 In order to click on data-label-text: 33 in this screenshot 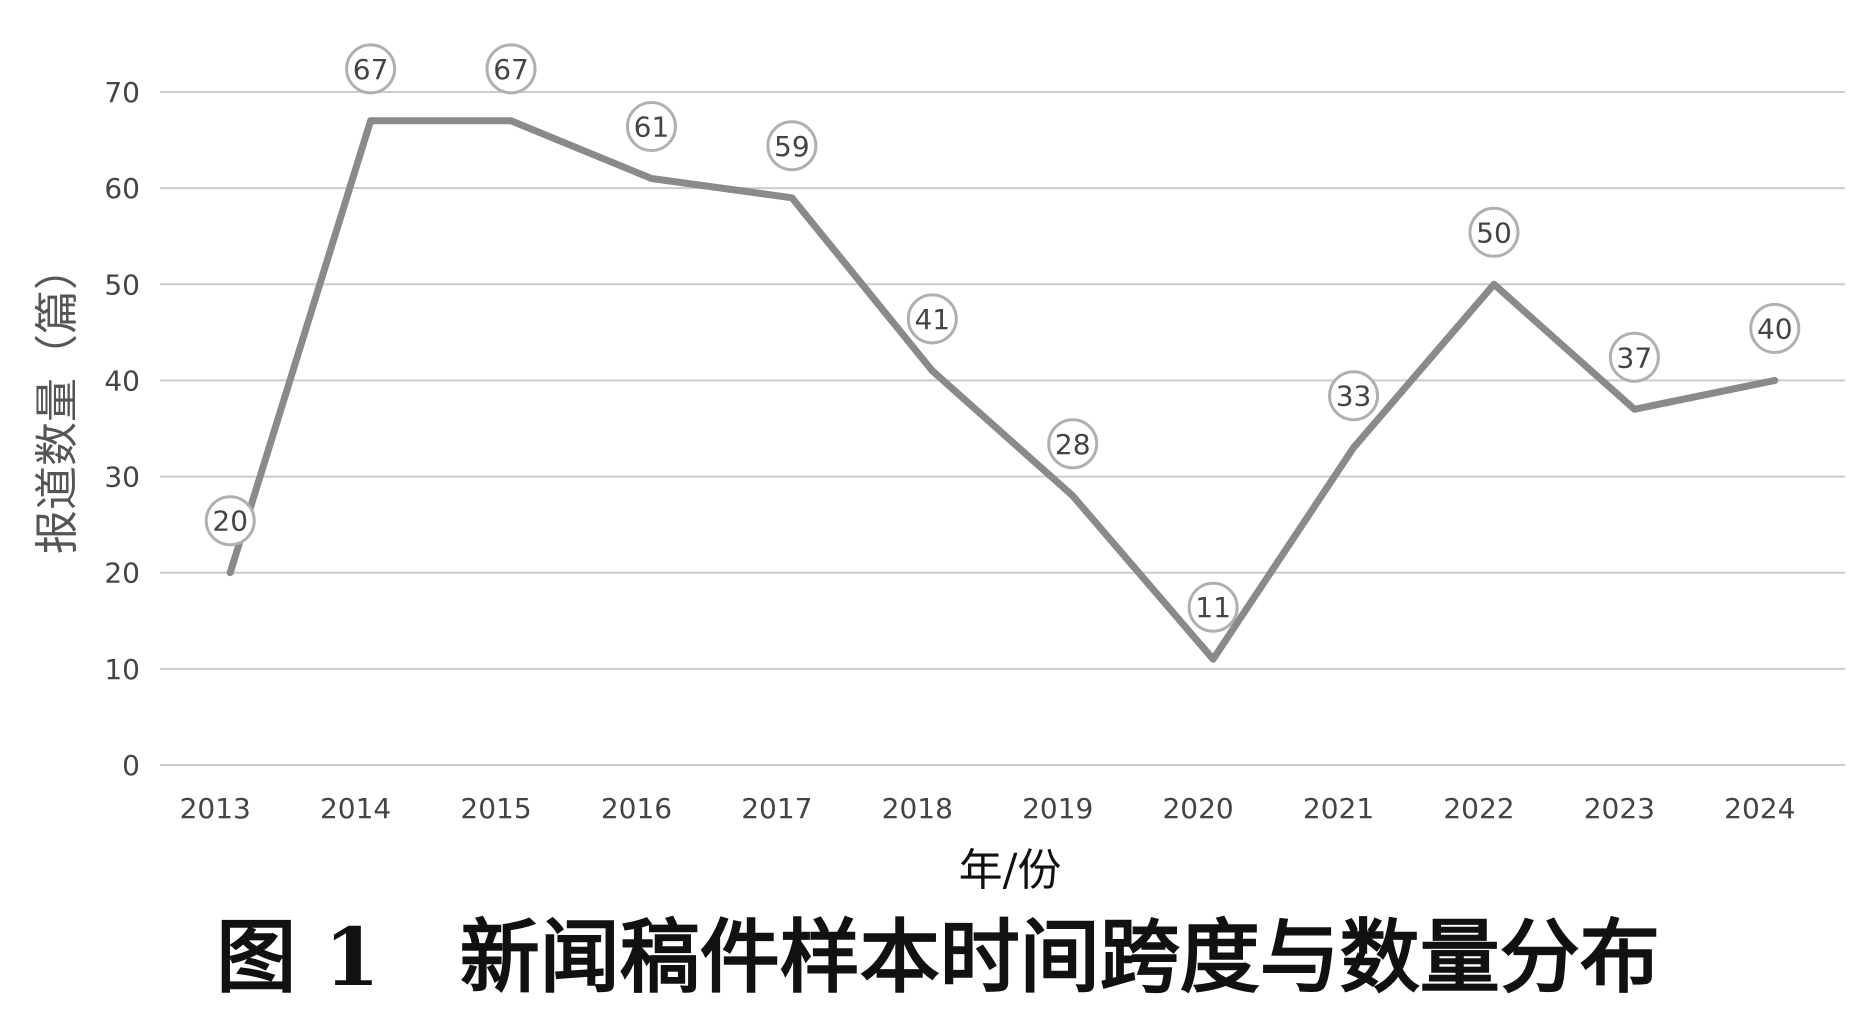, I will do `click(1354, 396)`.